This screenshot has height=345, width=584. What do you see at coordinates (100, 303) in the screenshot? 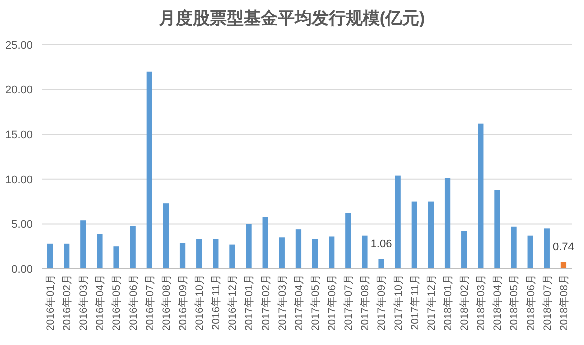
I see `x-tick-label: 2016年04月` at bounding box center [100, 303].